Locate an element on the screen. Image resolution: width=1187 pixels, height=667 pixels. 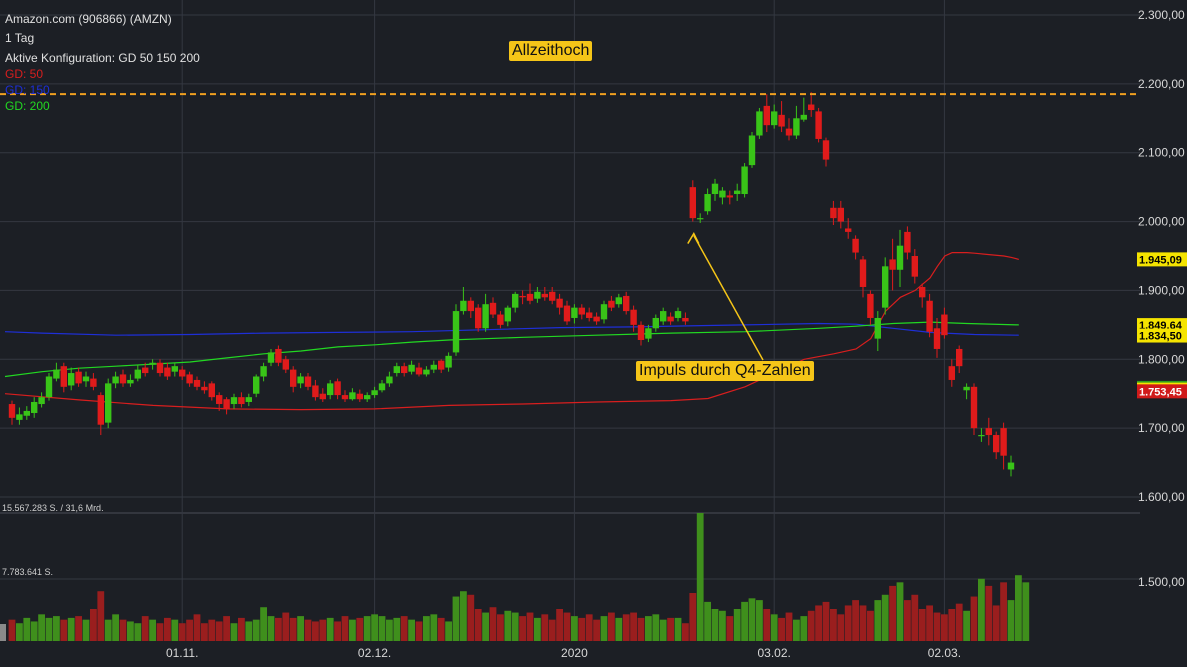
price-marker: 1.945,09 is located at coordinates (1162, 259).